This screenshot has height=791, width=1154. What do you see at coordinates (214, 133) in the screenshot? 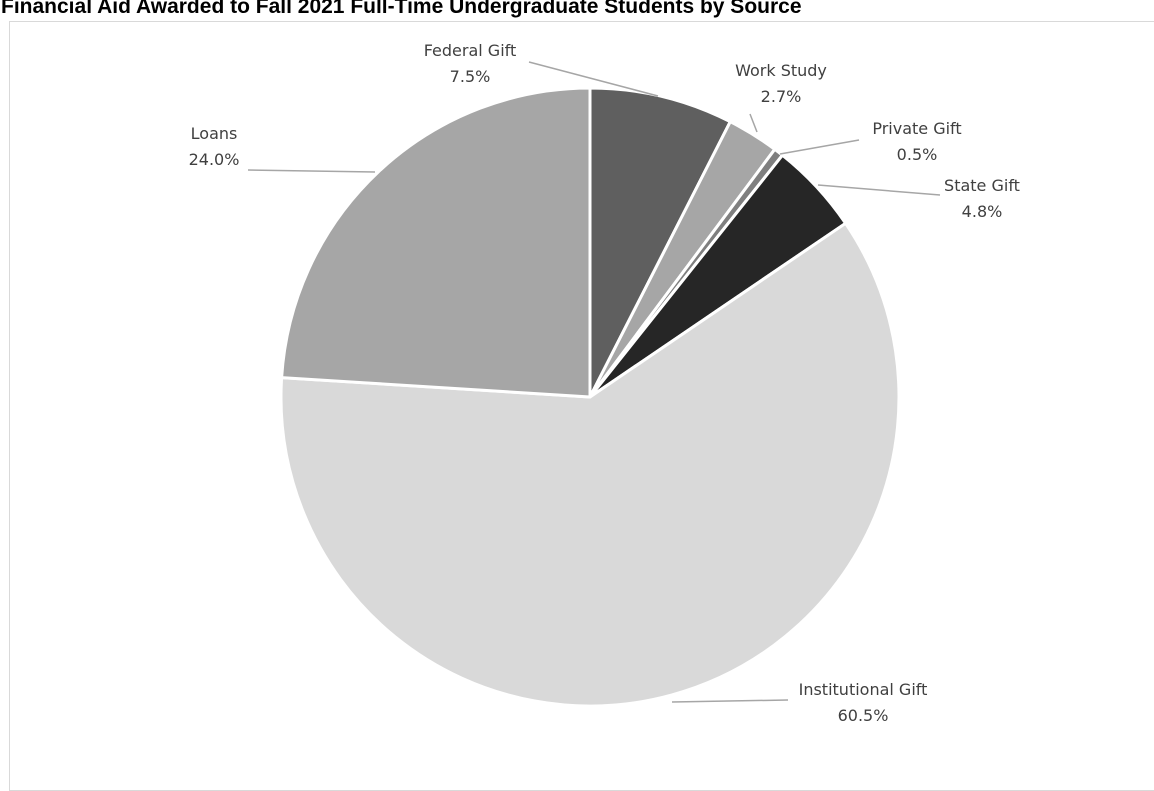
I see `data-label-name-loans: Loans` at bounding box center [214, 133].